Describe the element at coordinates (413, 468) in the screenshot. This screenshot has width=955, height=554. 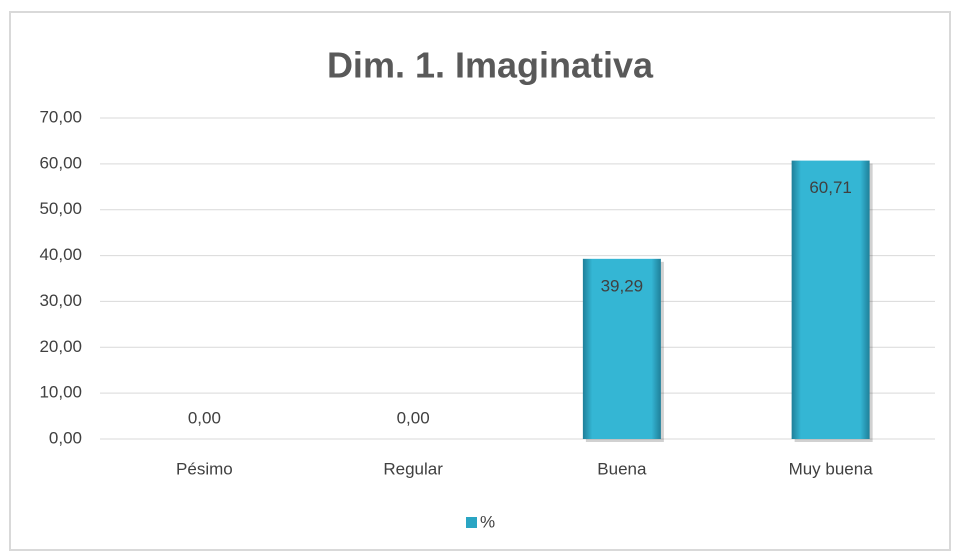
I see `x-tick-label: Regular` at that location.